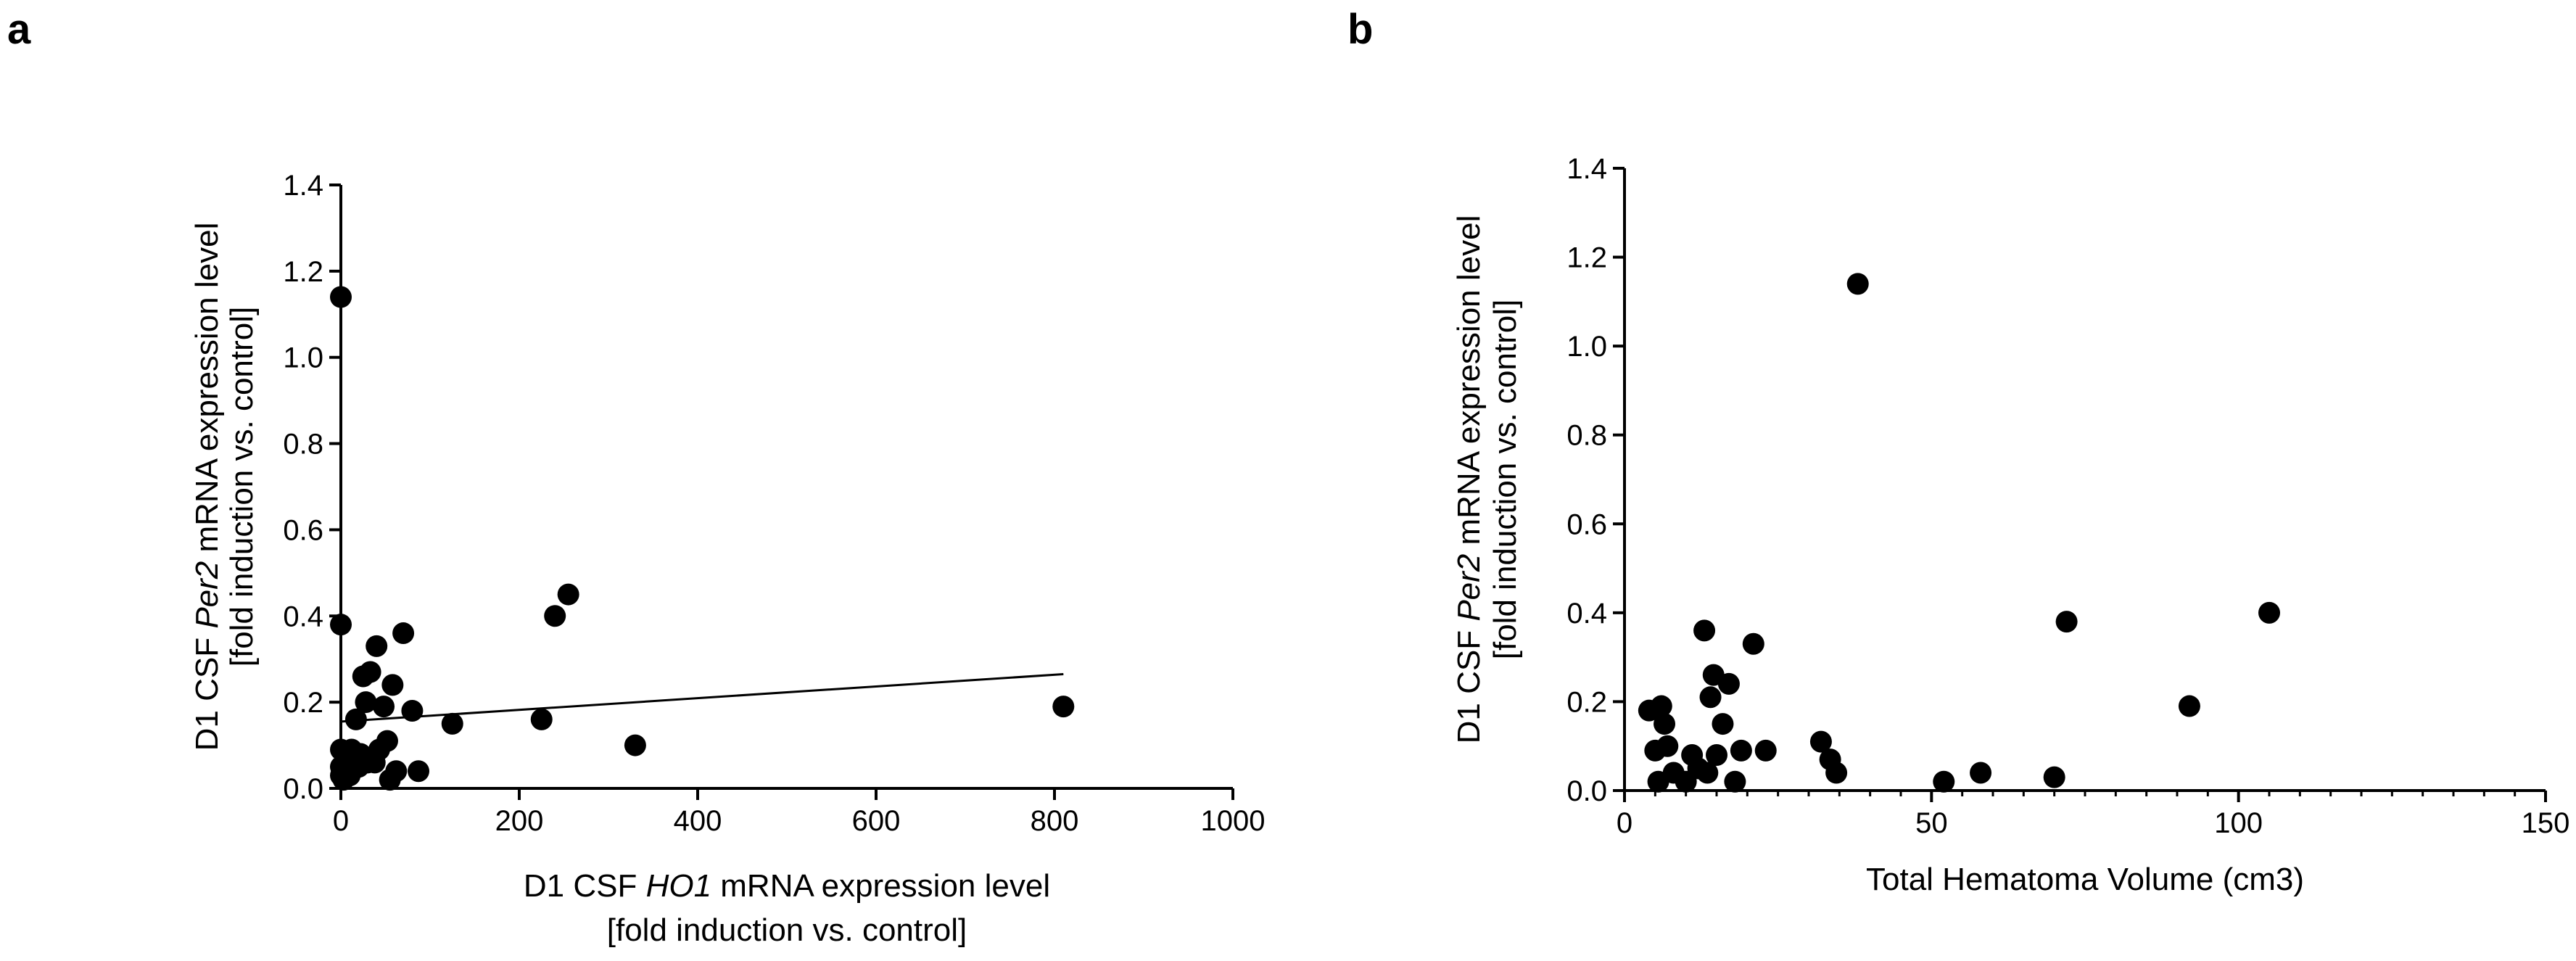  What do you see at coordinates (303, 358) in the screenshot?
I see `panel-a-y-tick-label: 1.0` at bounding box center [303, 358].